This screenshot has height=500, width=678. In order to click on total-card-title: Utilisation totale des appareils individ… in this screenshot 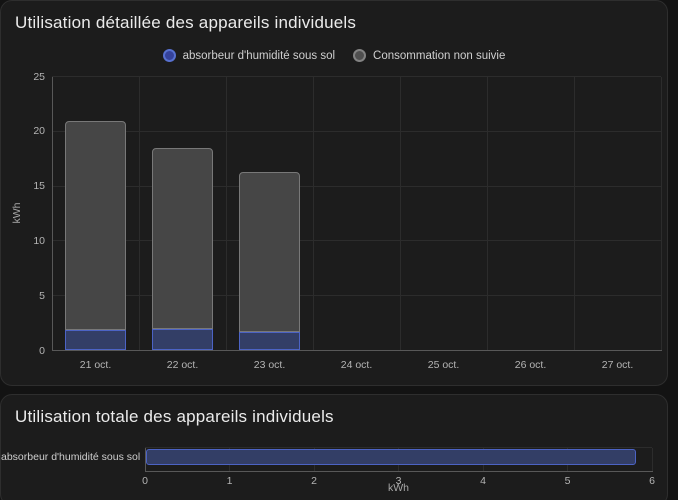, I will do `click(174, 416)`.